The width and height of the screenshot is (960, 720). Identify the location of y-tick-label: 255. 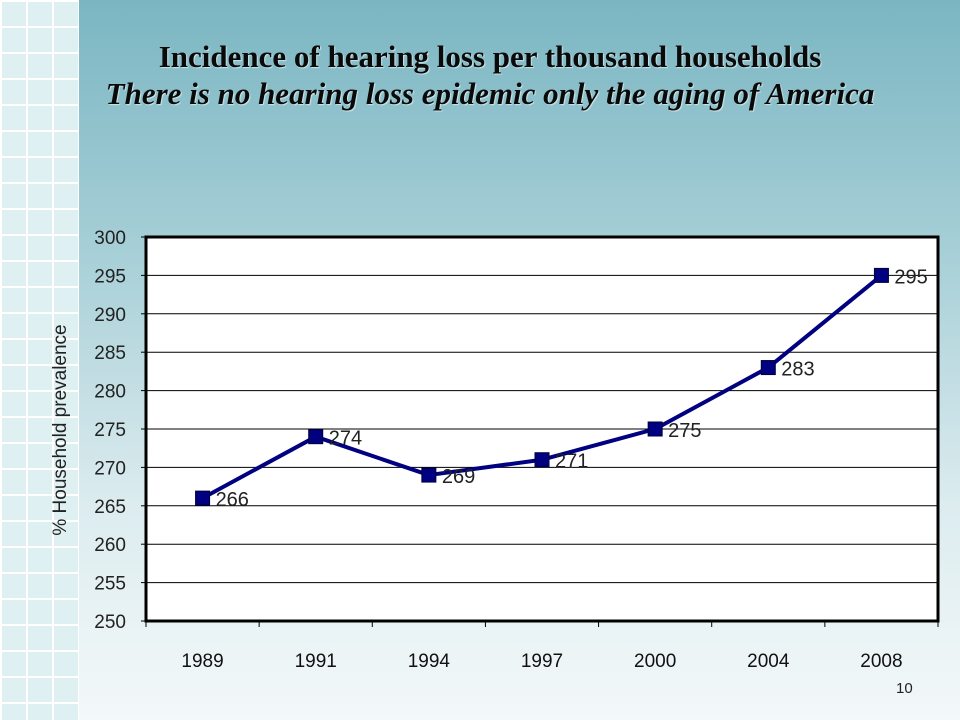
(110, 584).